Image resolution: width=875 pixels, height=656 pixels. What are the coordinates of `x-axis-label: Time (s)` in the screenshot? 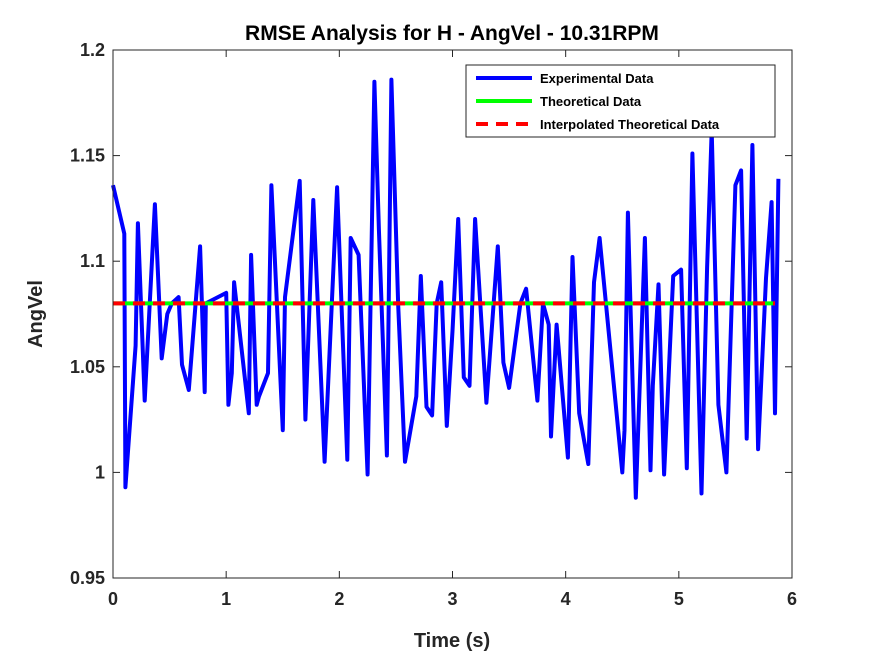 It's located at (452, 641).